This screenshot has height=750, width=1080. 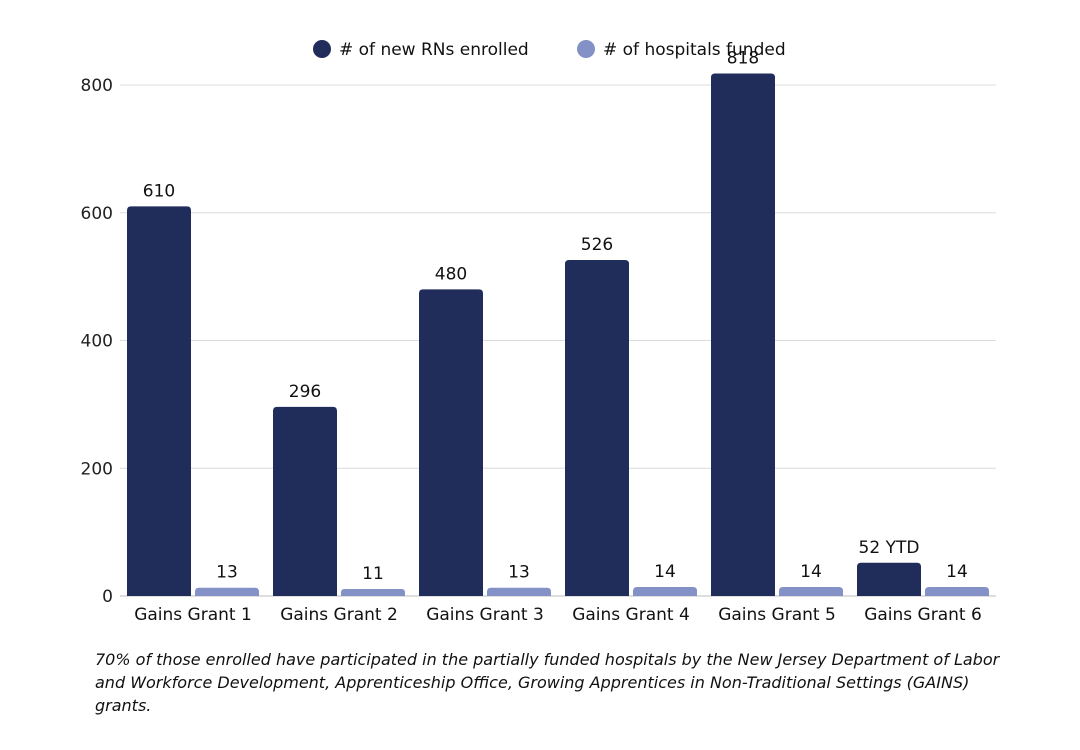 I want to click on x-tick-label: Gains Grant 4, so click(x=631, y=615).